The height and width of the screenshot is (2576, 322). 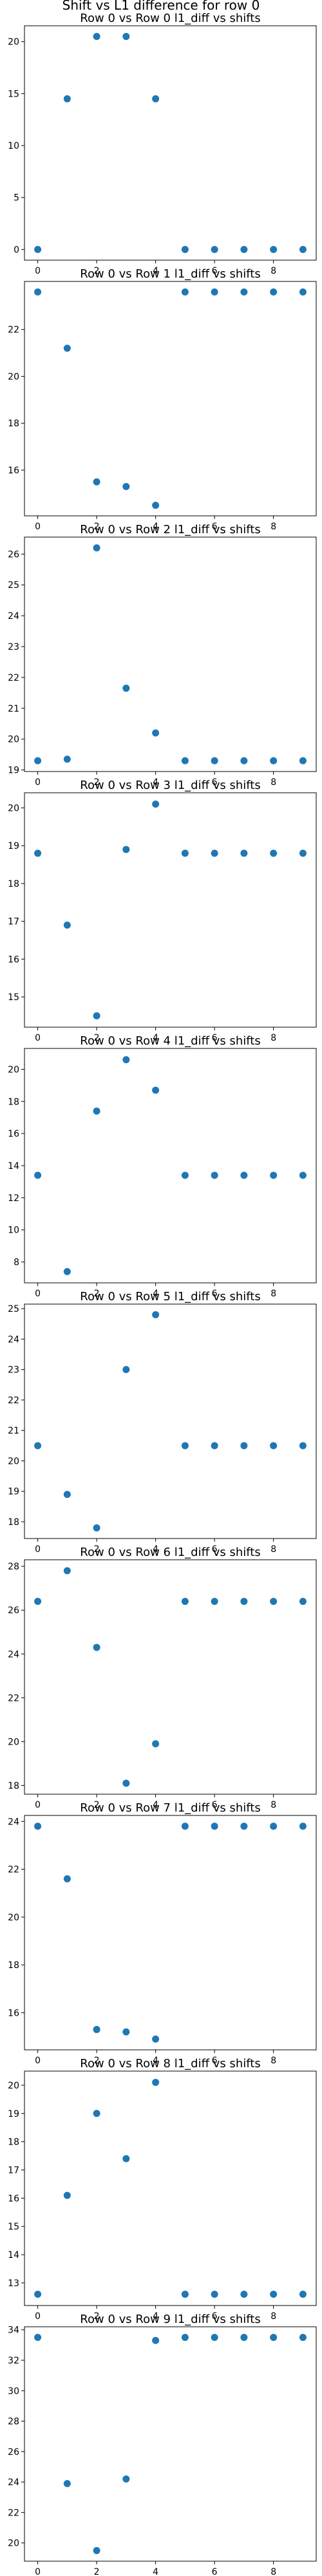 I want to click on panel-title: Row 0 vs Row 2 l1_diff vs shifts, so click(x=170, y=529).